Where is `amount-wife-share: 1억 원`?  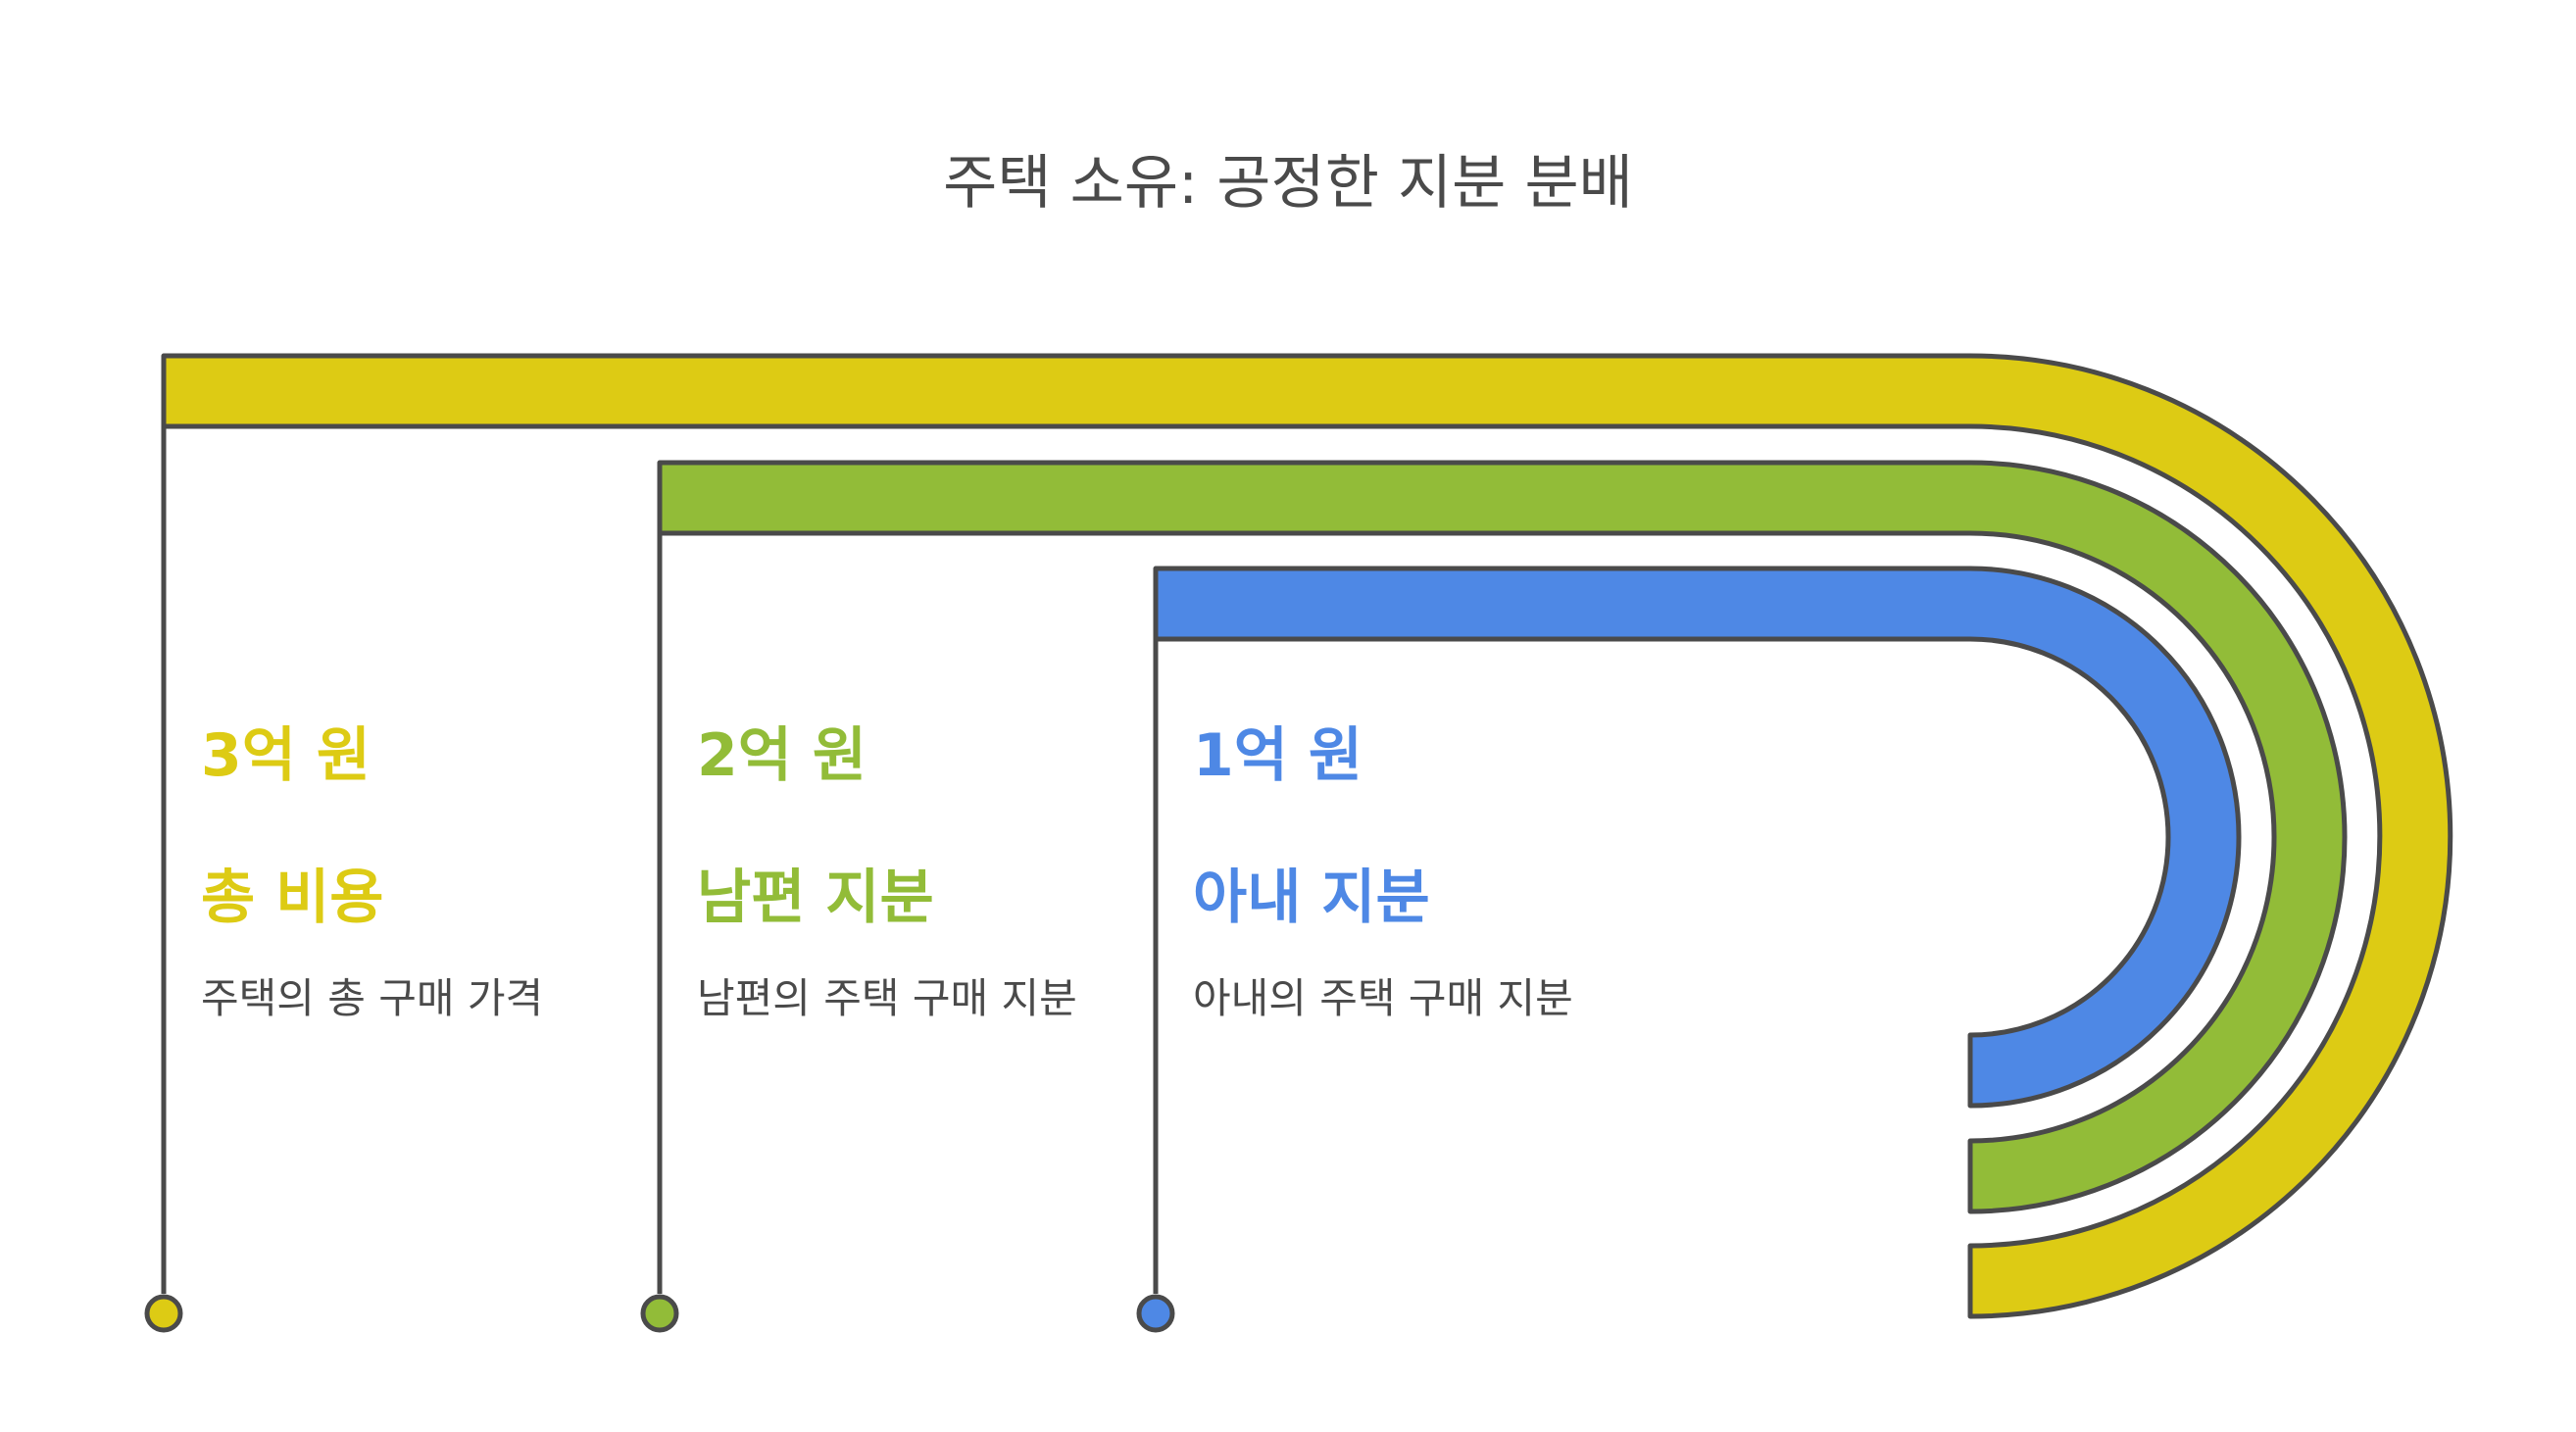
amount-wife-share: 1억 원 is located at coordinates (1278, 755).